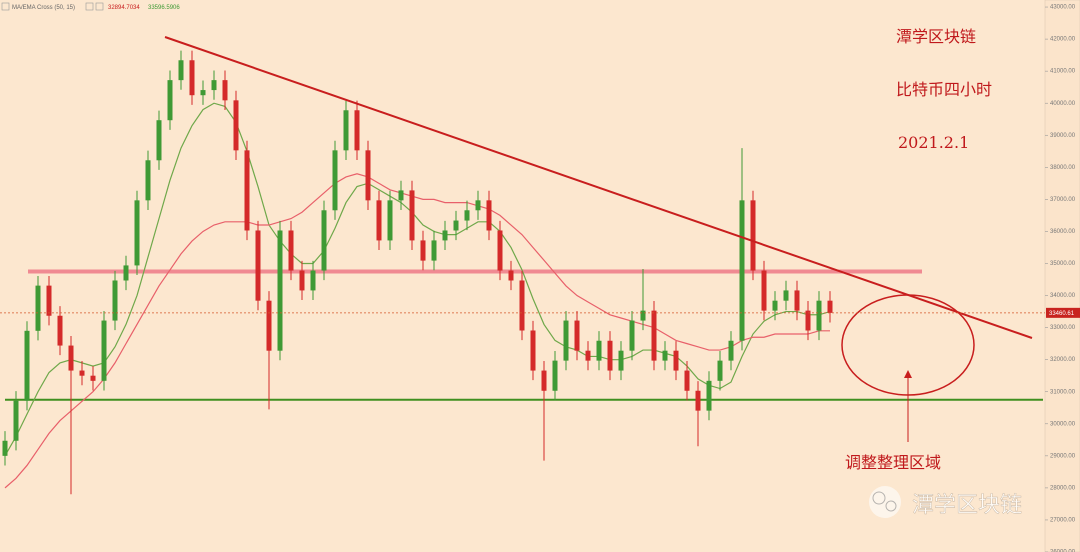 This screenshot has height=552, width=1080. I want to click on price-tag, so click(1063, 312).